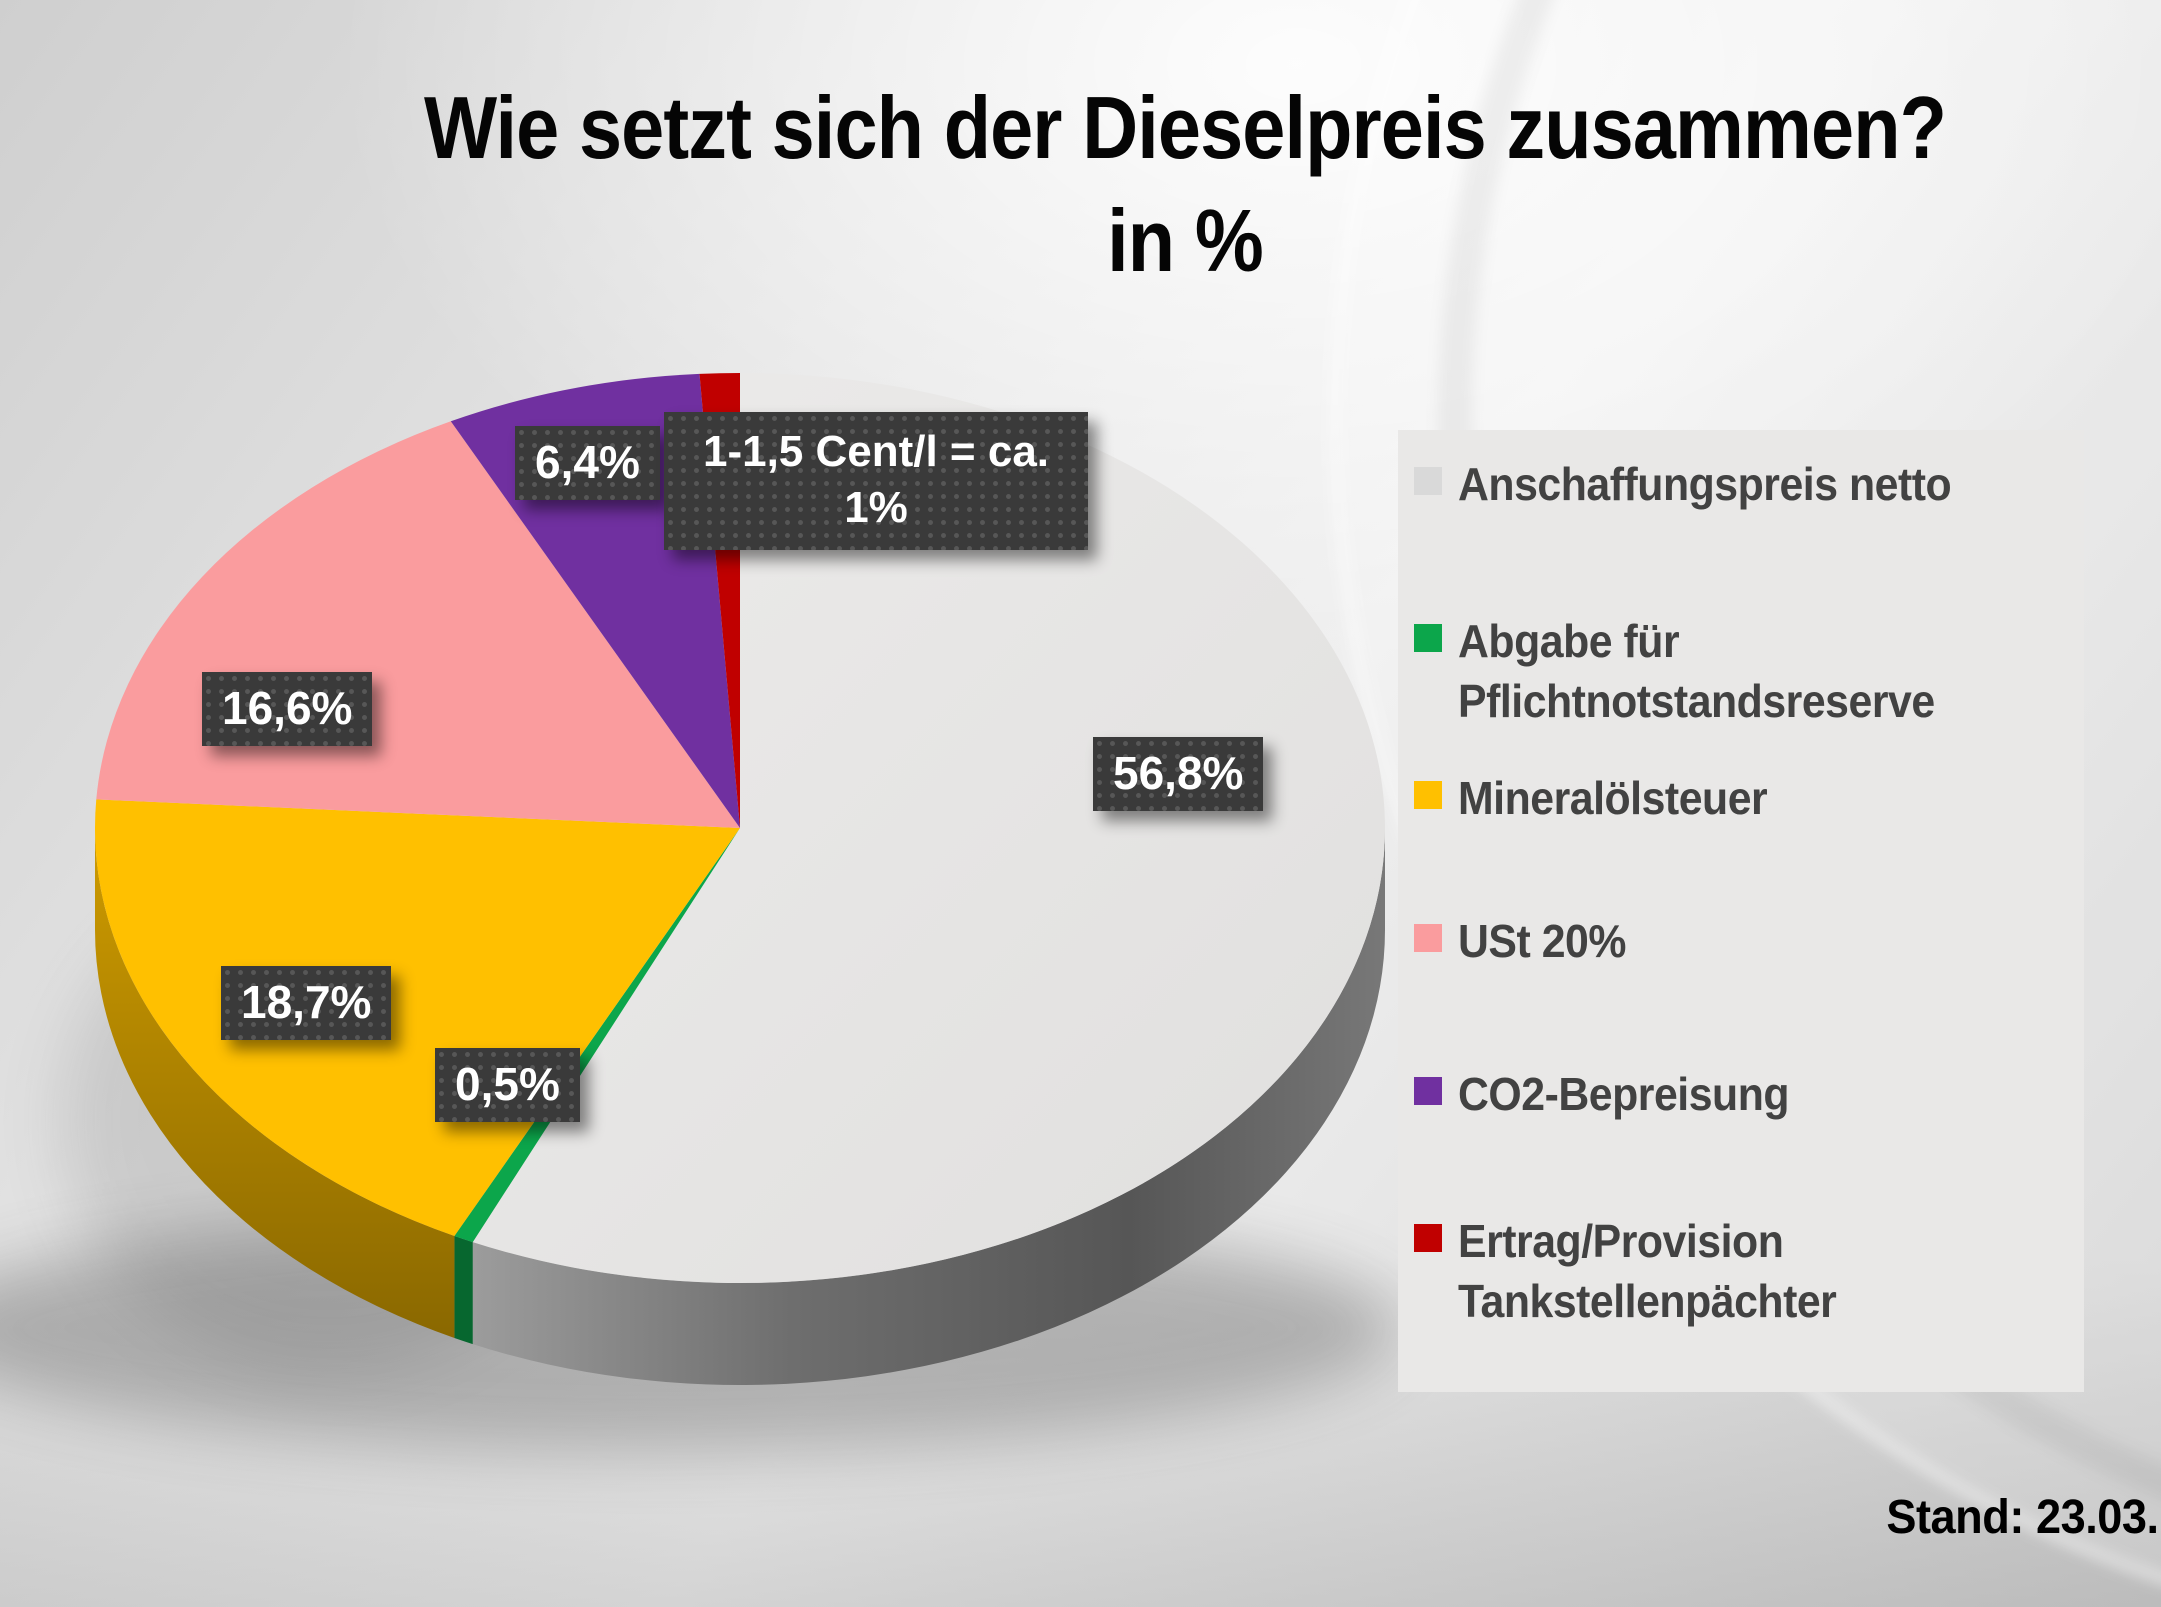 The width and height of the screenshot is (2161, 1607). I want to click on legend-item-anschaffungspreis: Anschaffungspreis netto, so click(1741, 484).